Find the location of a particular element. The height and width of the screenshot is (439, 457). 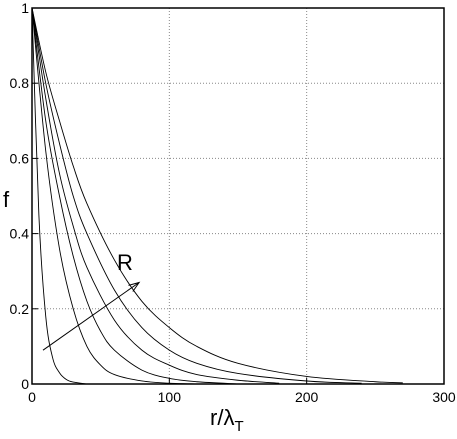

x-tick-label: 0 is located at coordinates (32, 397).